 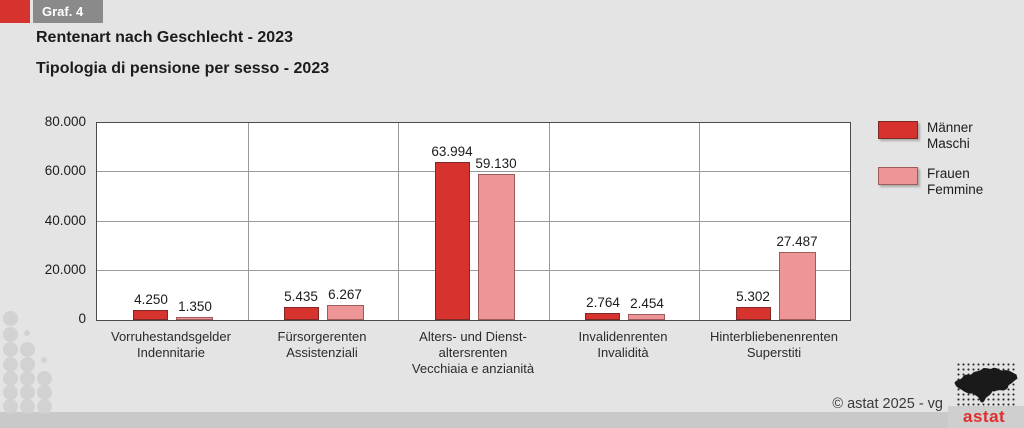 What do you see at coordinates (68, 11) in the screenshot?
I see `graph-number-tag: Graf. 4` at bounding box center [68, 11].